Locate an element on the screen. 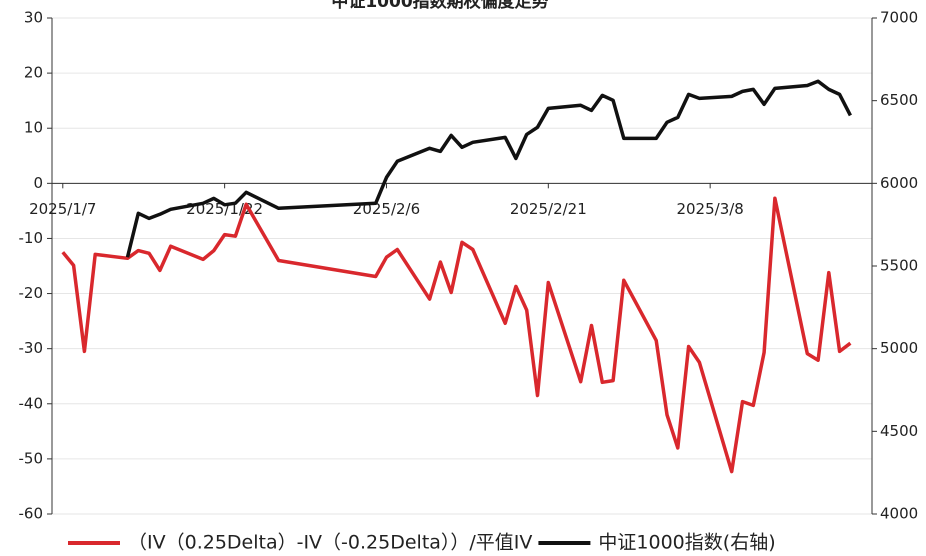  y2-tick-label: 5000 is located at coordinates (899, 348).